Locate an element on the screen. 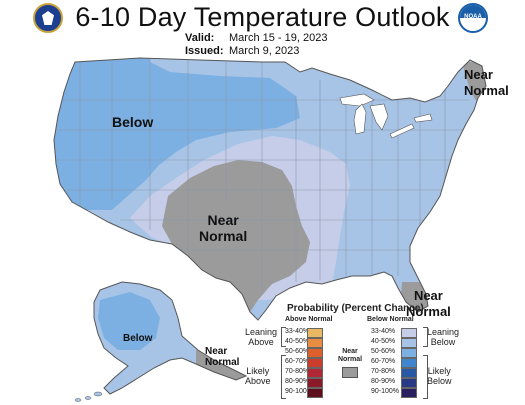  legend-above-header: Above Normal is located at coordinates (309, 319).